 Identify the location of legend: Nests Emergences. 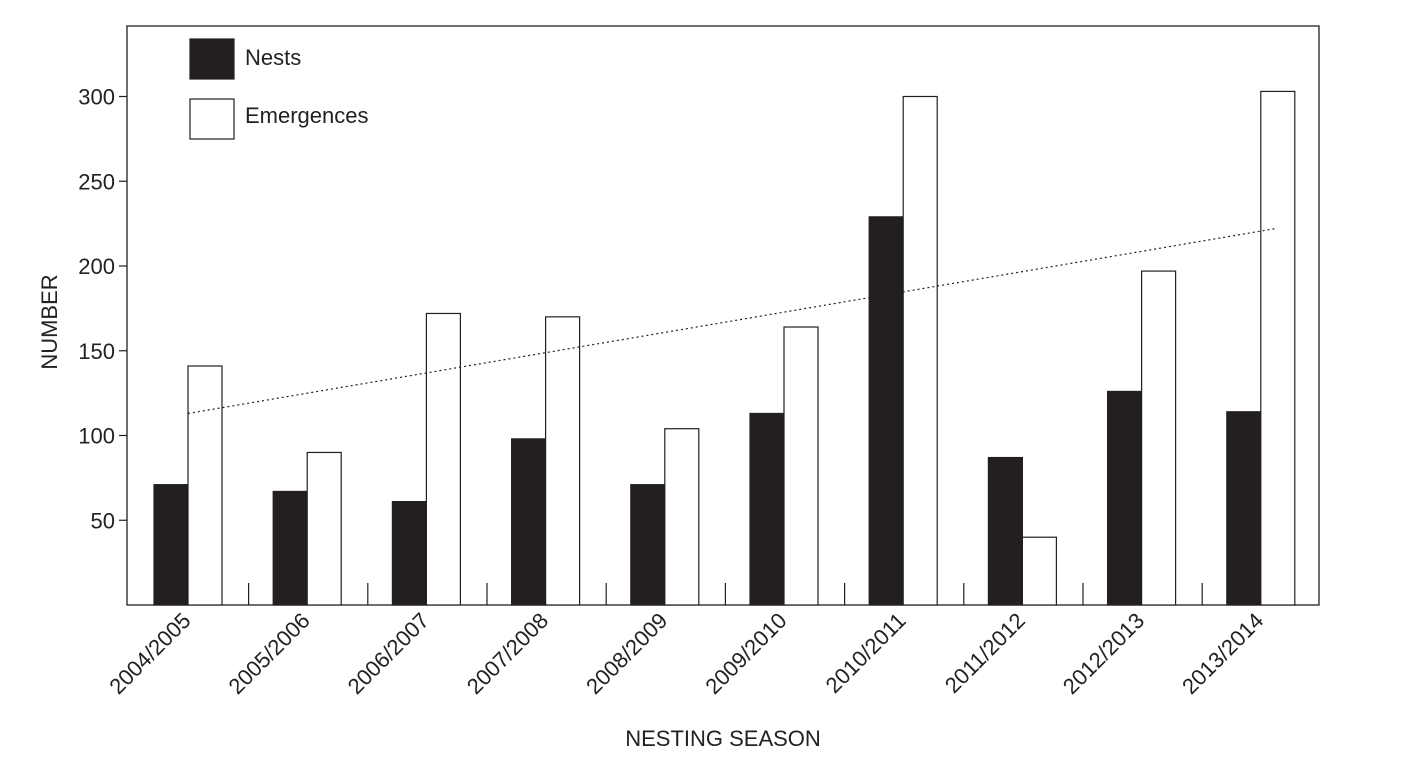
(279, 89).